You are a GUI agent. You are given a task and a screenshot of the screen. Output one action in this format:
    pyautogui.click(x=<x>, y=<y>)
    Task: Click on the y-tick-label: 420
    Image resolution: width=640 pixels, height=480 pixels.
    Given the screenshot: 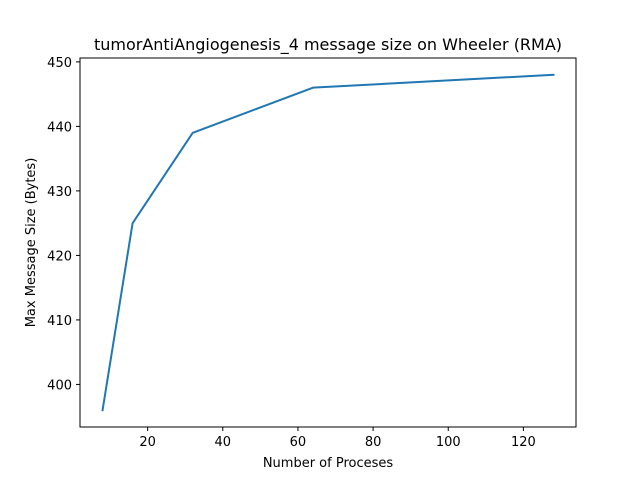 What is the action you would take?
    pyautogui.click(x=59, y=256)
    